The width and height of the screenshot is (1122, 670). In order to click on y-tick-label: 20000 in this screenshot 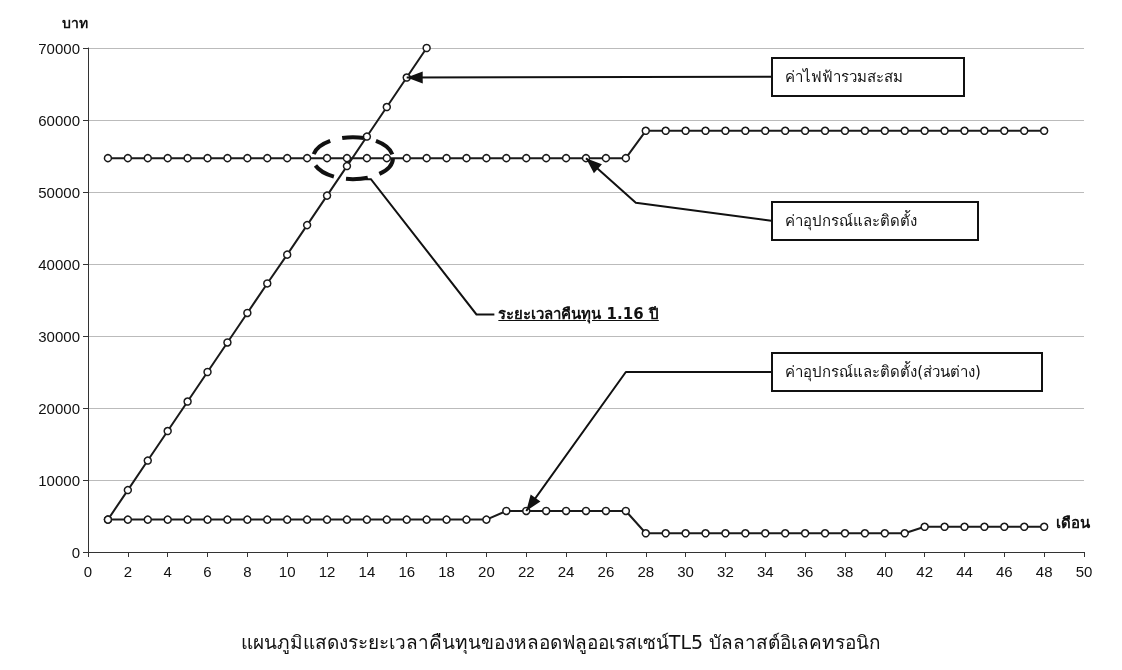, I will do `click(59, 408)`.